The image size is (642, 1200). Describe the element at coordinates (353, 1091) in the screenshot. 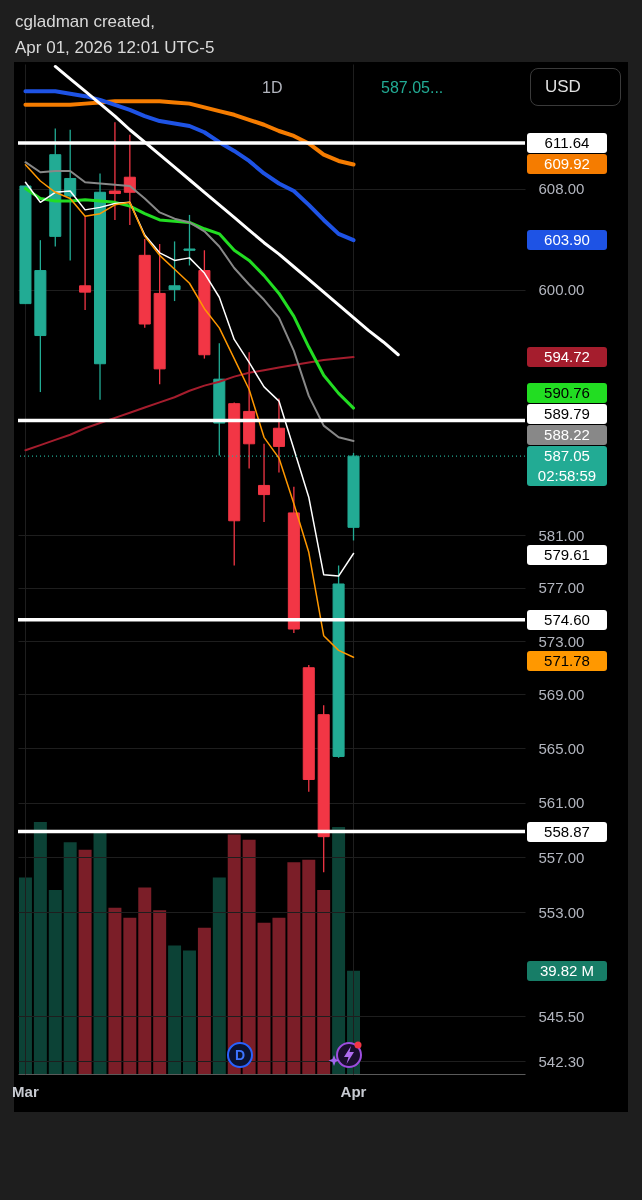

I see `x-tick-label: Apr` at that location.